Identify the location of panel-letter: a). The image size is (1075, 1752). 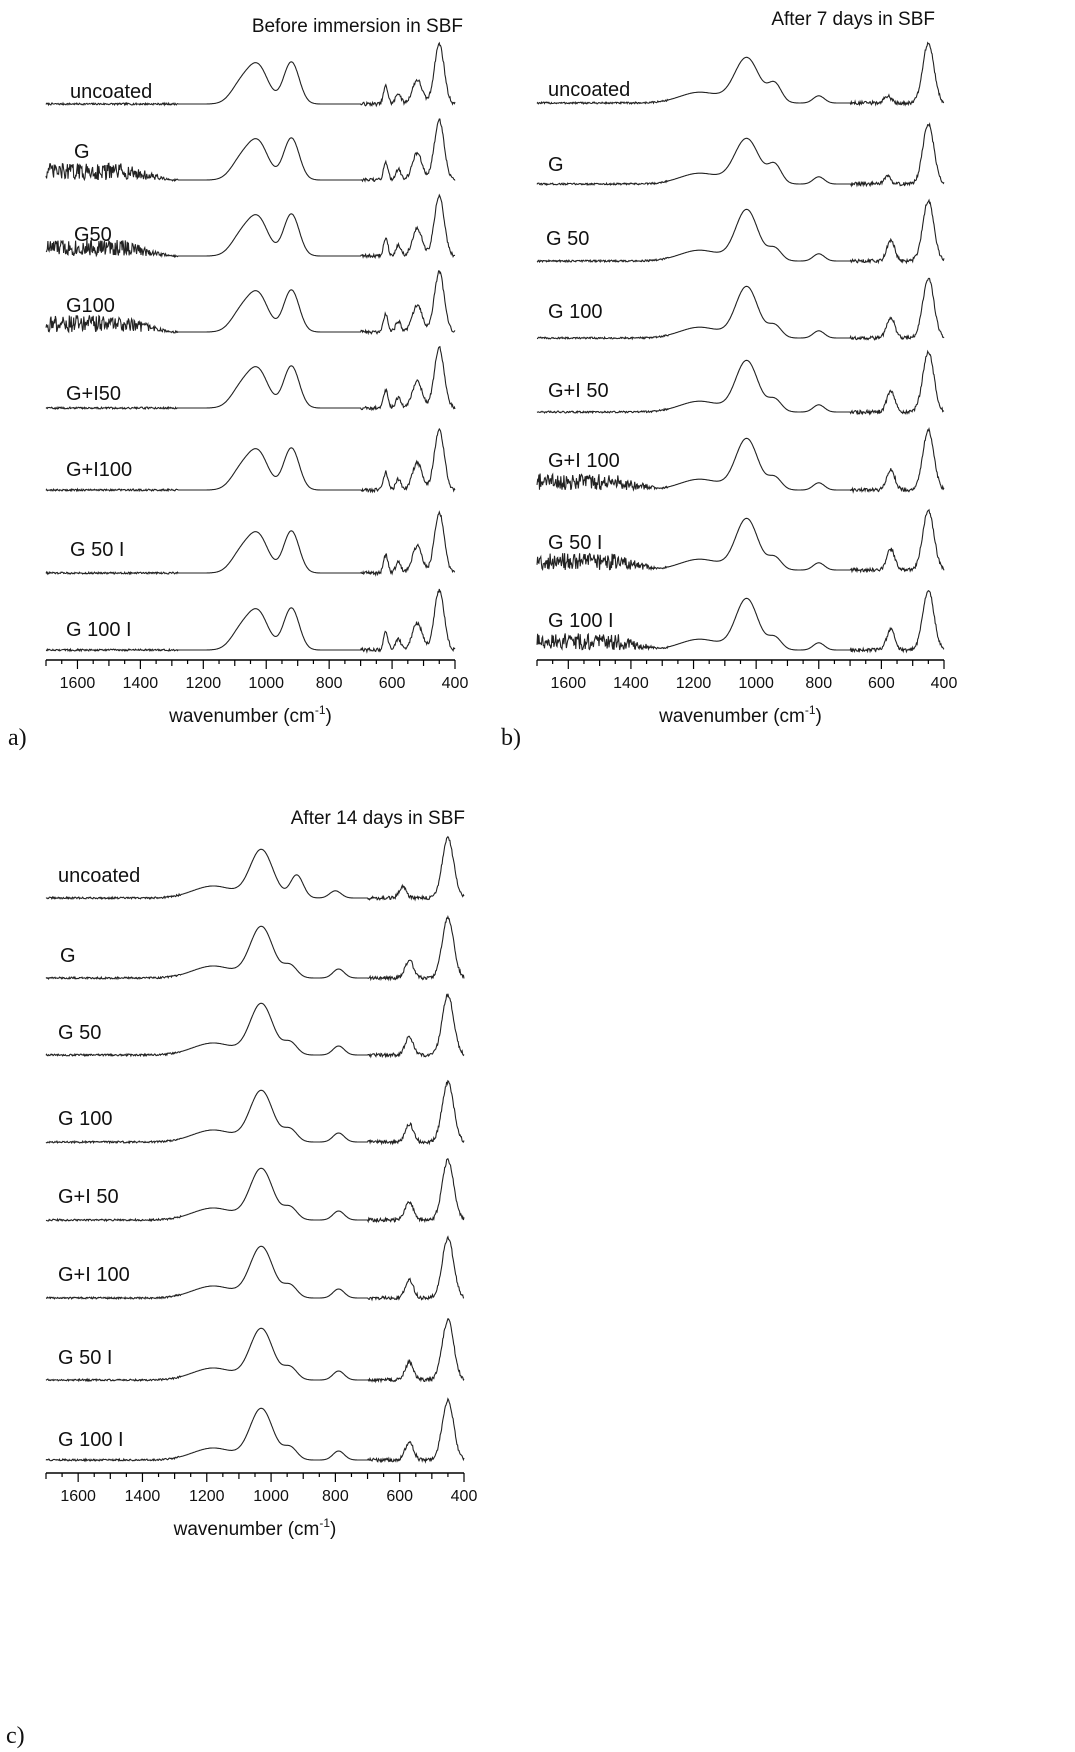
(17, 738).